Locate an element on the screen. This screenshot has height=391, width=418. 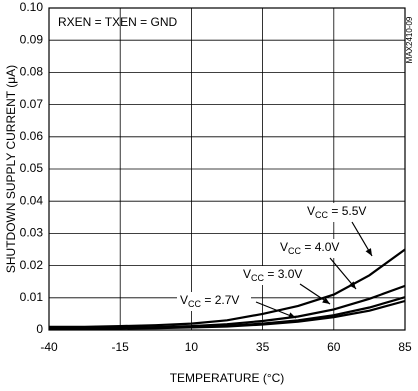
x-tick-label: 60 is located at coordinates (334, 347).